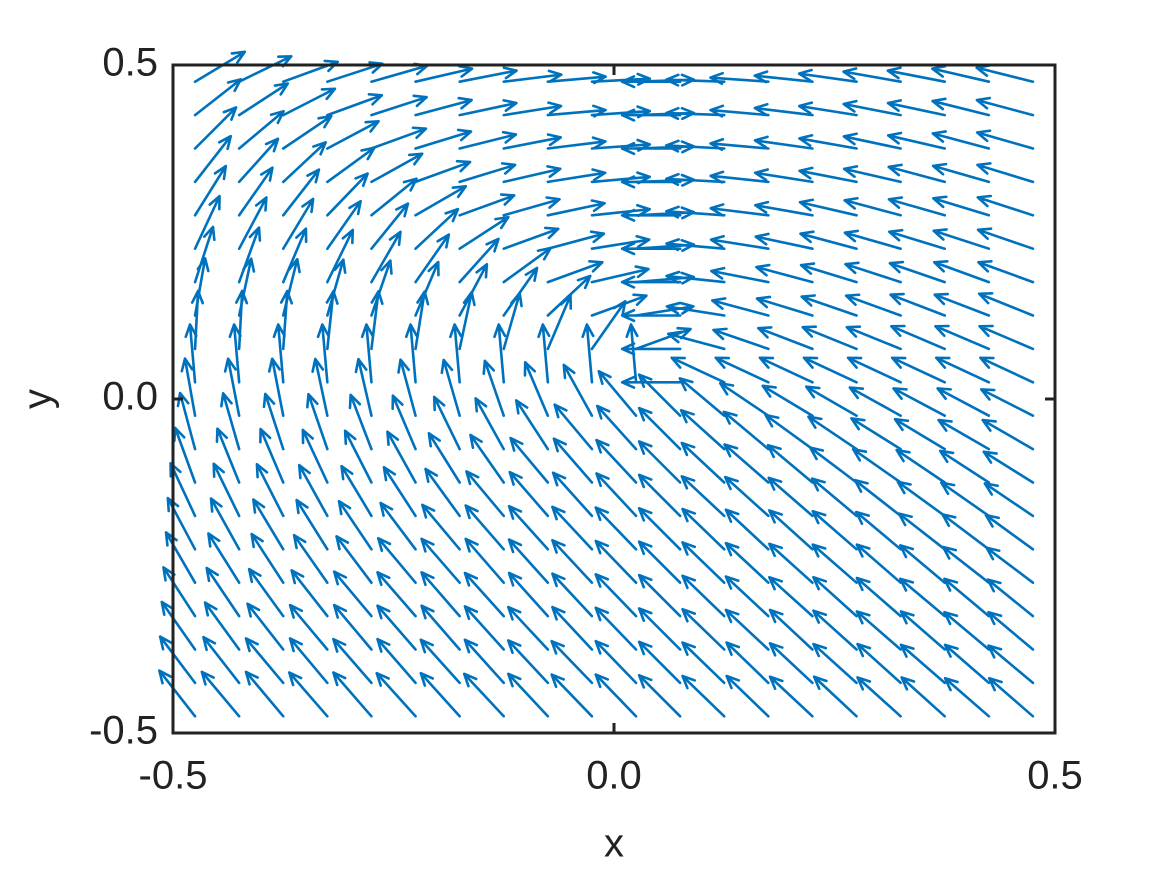  I want to click on y-tick-label: 0.0, so click(130, 397).